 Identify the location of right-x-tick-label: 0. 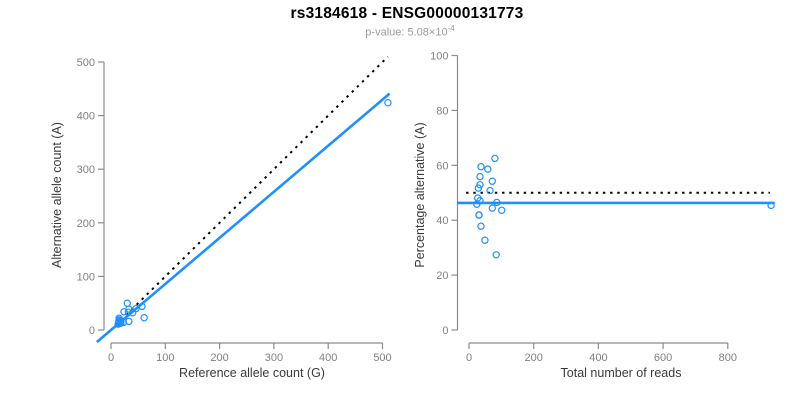
(469, 358).